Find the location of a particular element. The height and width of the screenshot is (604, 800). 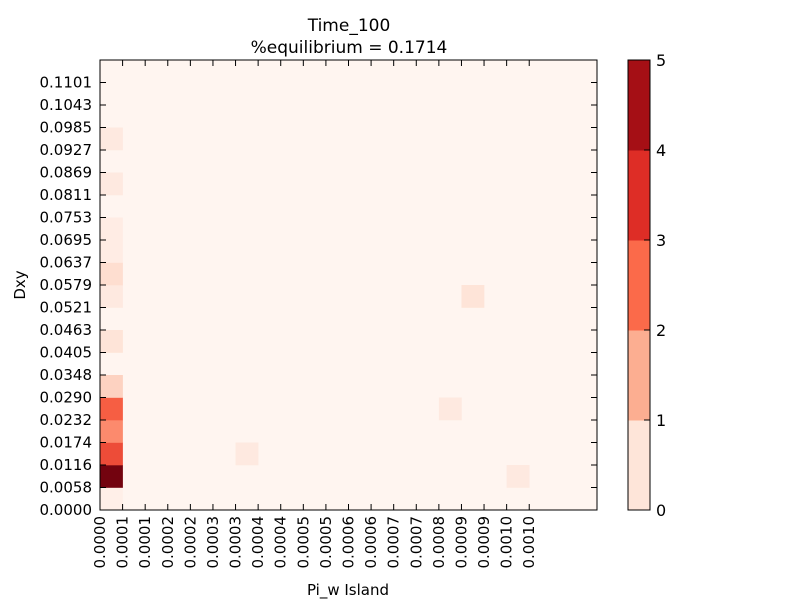

y-tick-label: 0.0232 is located at coordinates (66, 420).